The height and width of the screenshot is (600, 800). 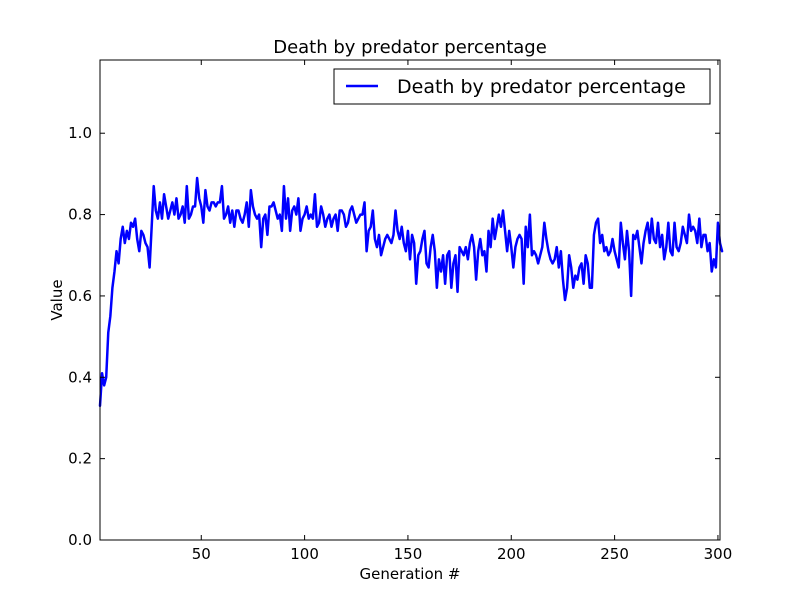 I want to click on x-tick-label: 100, so click(x=304, y=554).